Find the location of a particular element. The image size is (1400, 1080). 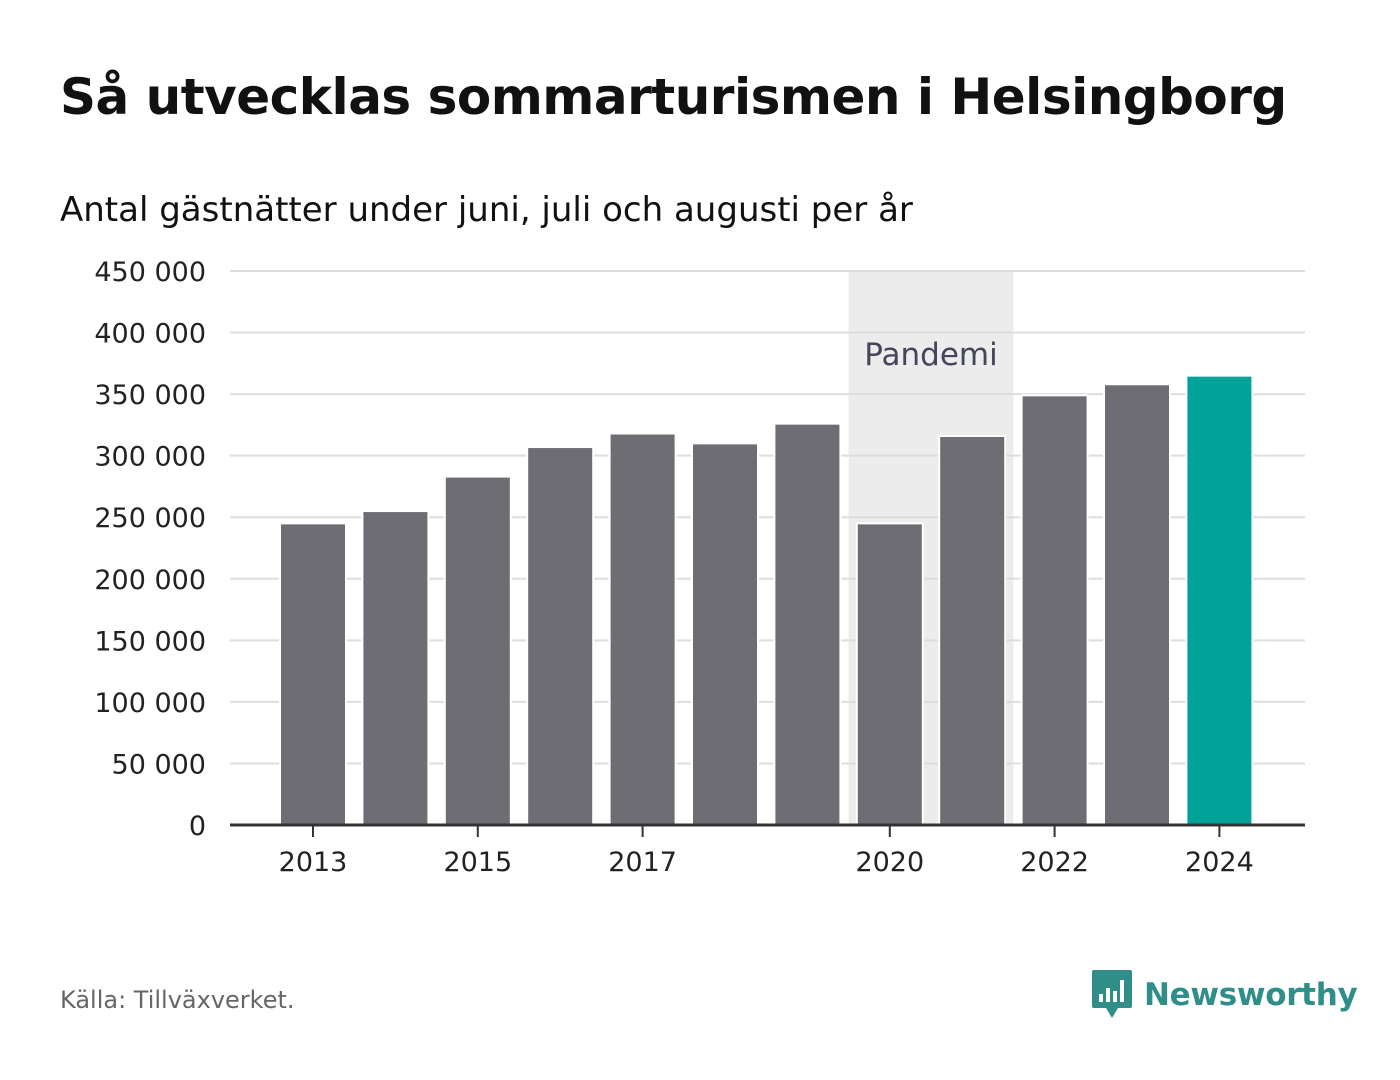

y-tick-label: 400 000 is located at coordinates (150, 334).